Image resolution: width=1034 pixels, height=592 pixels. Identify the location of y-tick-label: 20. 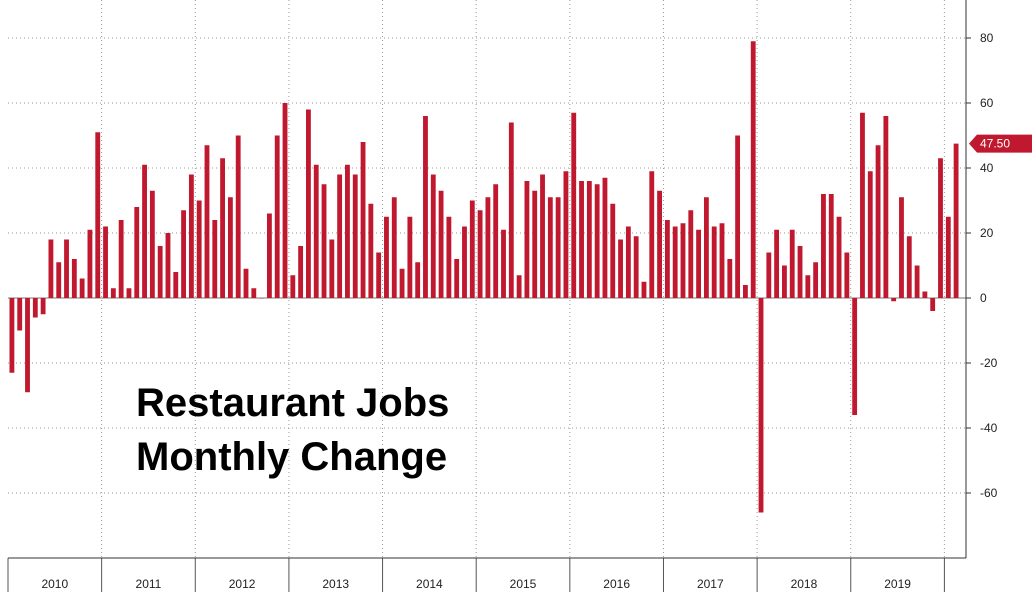
(987, 233).